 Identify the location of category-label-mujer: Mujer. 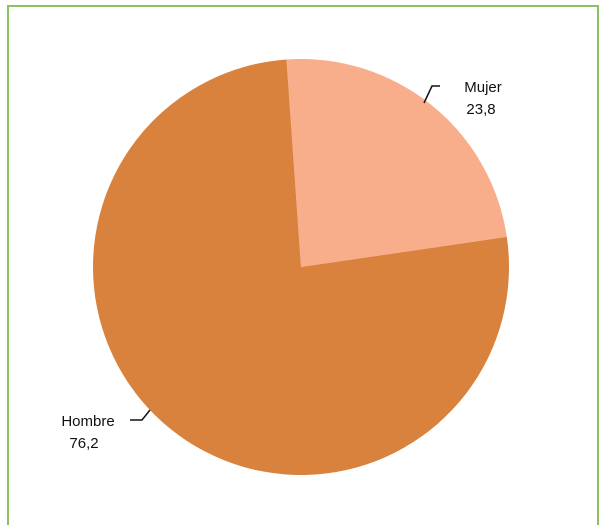
(483, 87).